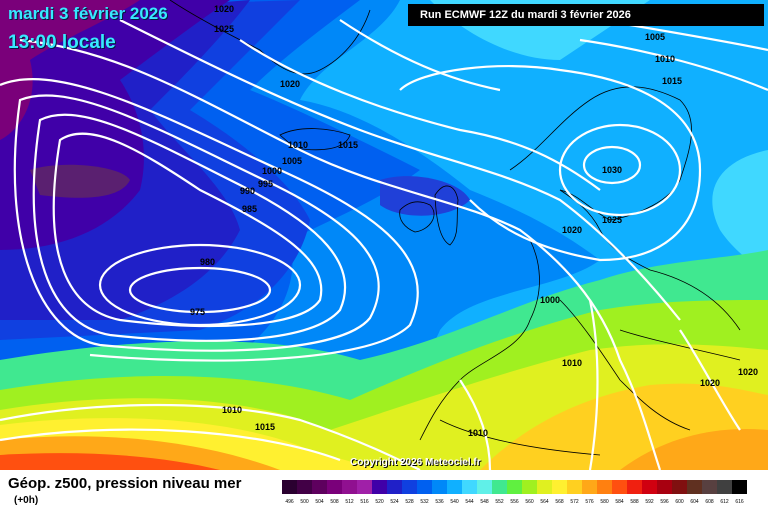 Image resolution: width=768 pixels, height=512 pixels. I want to click on color-scale-label: 532, so click(424, 502).